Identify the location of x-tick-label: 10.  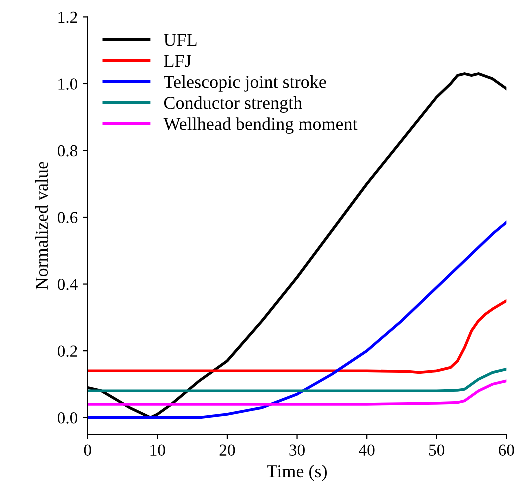
(158, 450).